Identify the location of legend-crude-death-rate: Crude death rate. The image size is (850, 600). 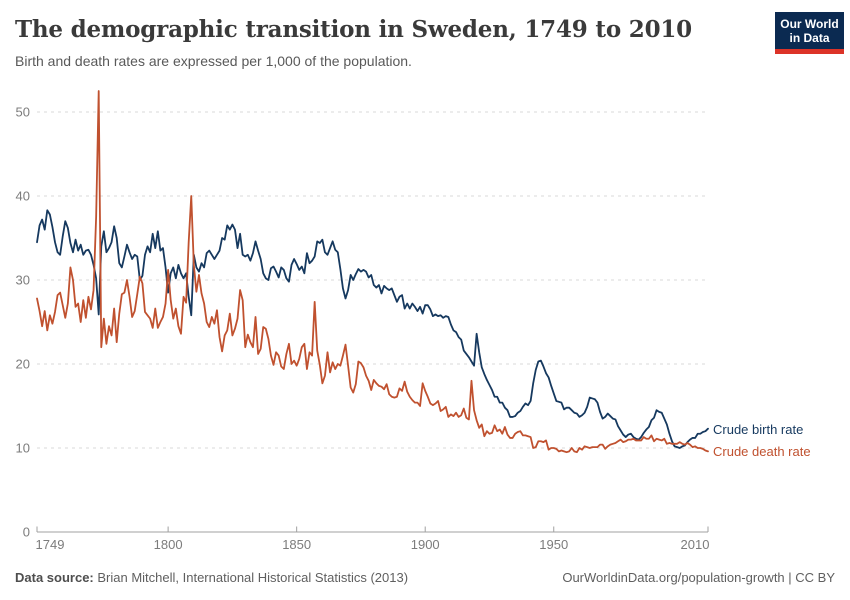
(762, 451).